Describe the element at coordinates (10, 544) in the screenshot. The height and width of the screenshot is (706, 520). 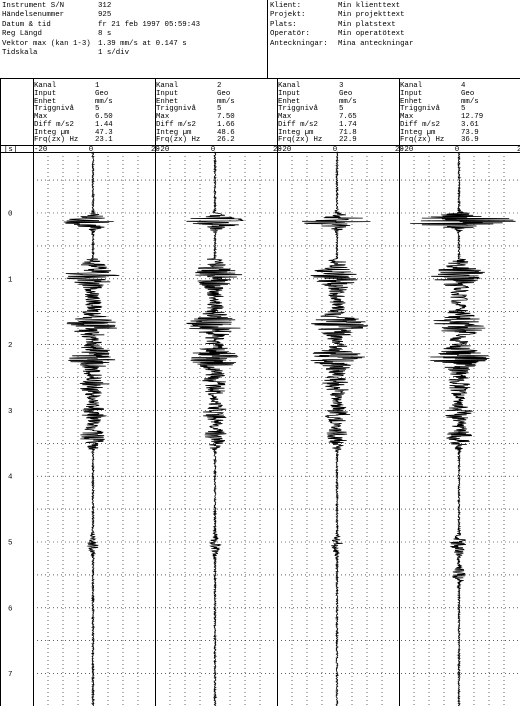
I see `time-tick-label: 5` at that location.